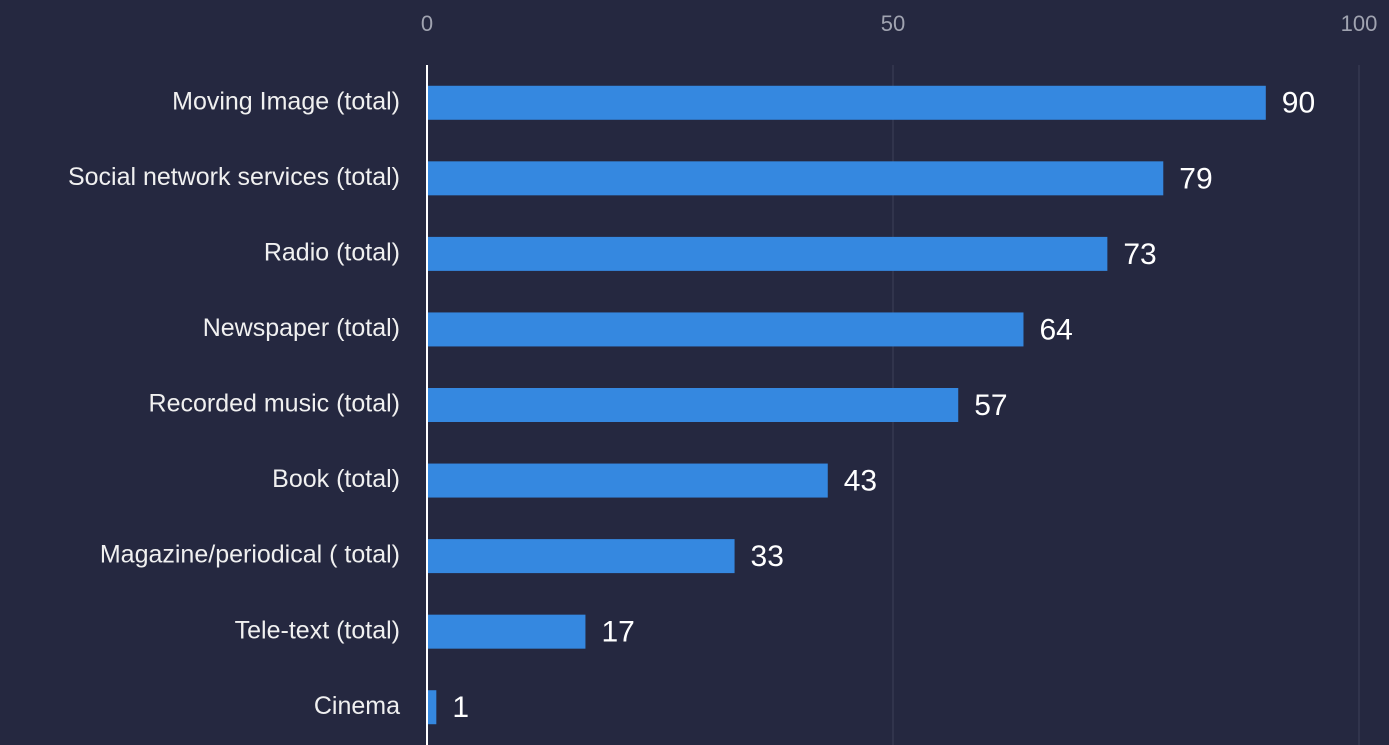 Image resolution: width=1389 pixels, height=745 pixels. Describe the element at coordinates (250, 555) in the screenshot. I see `y-tick-label: Magazine/periodical ( total)` at that location.